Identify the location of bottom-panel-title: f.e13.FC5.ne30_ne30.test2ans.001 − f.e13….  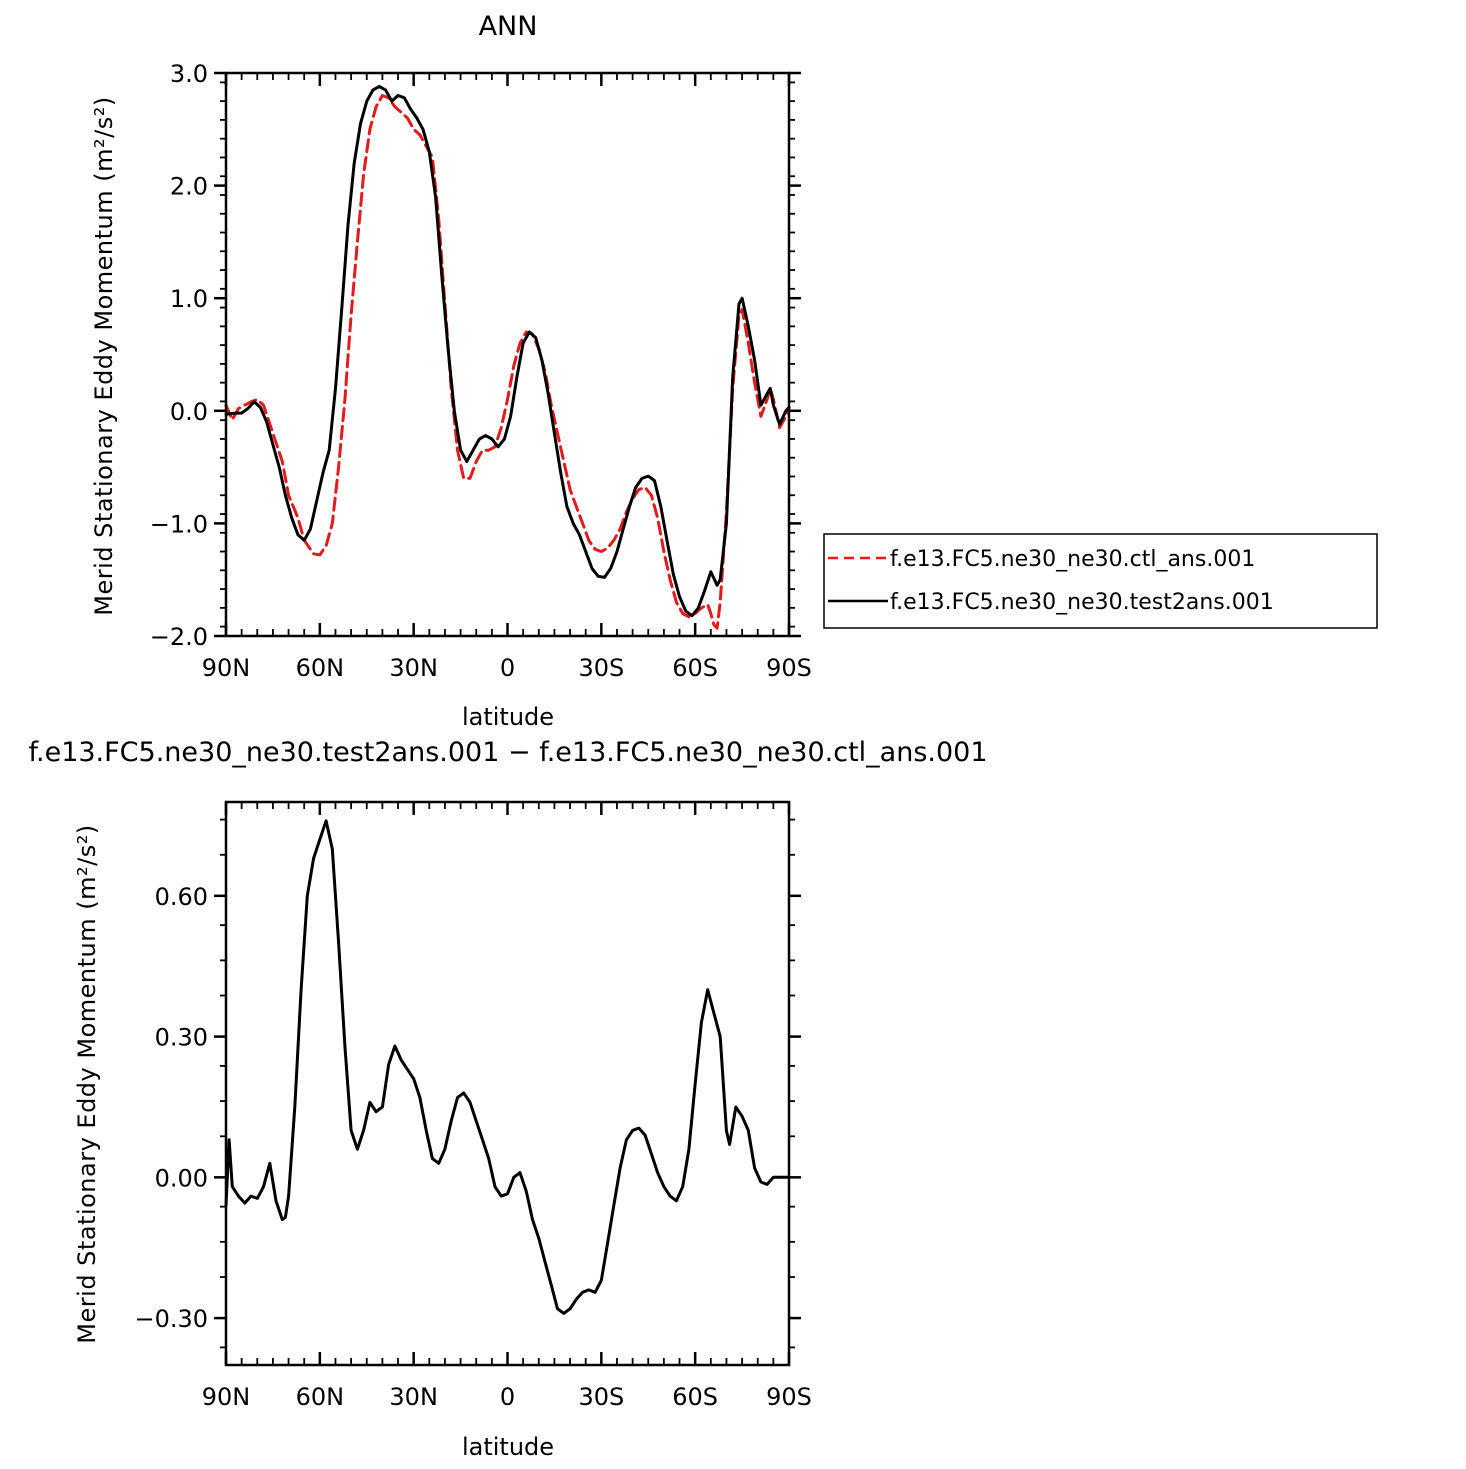
(507, 752).